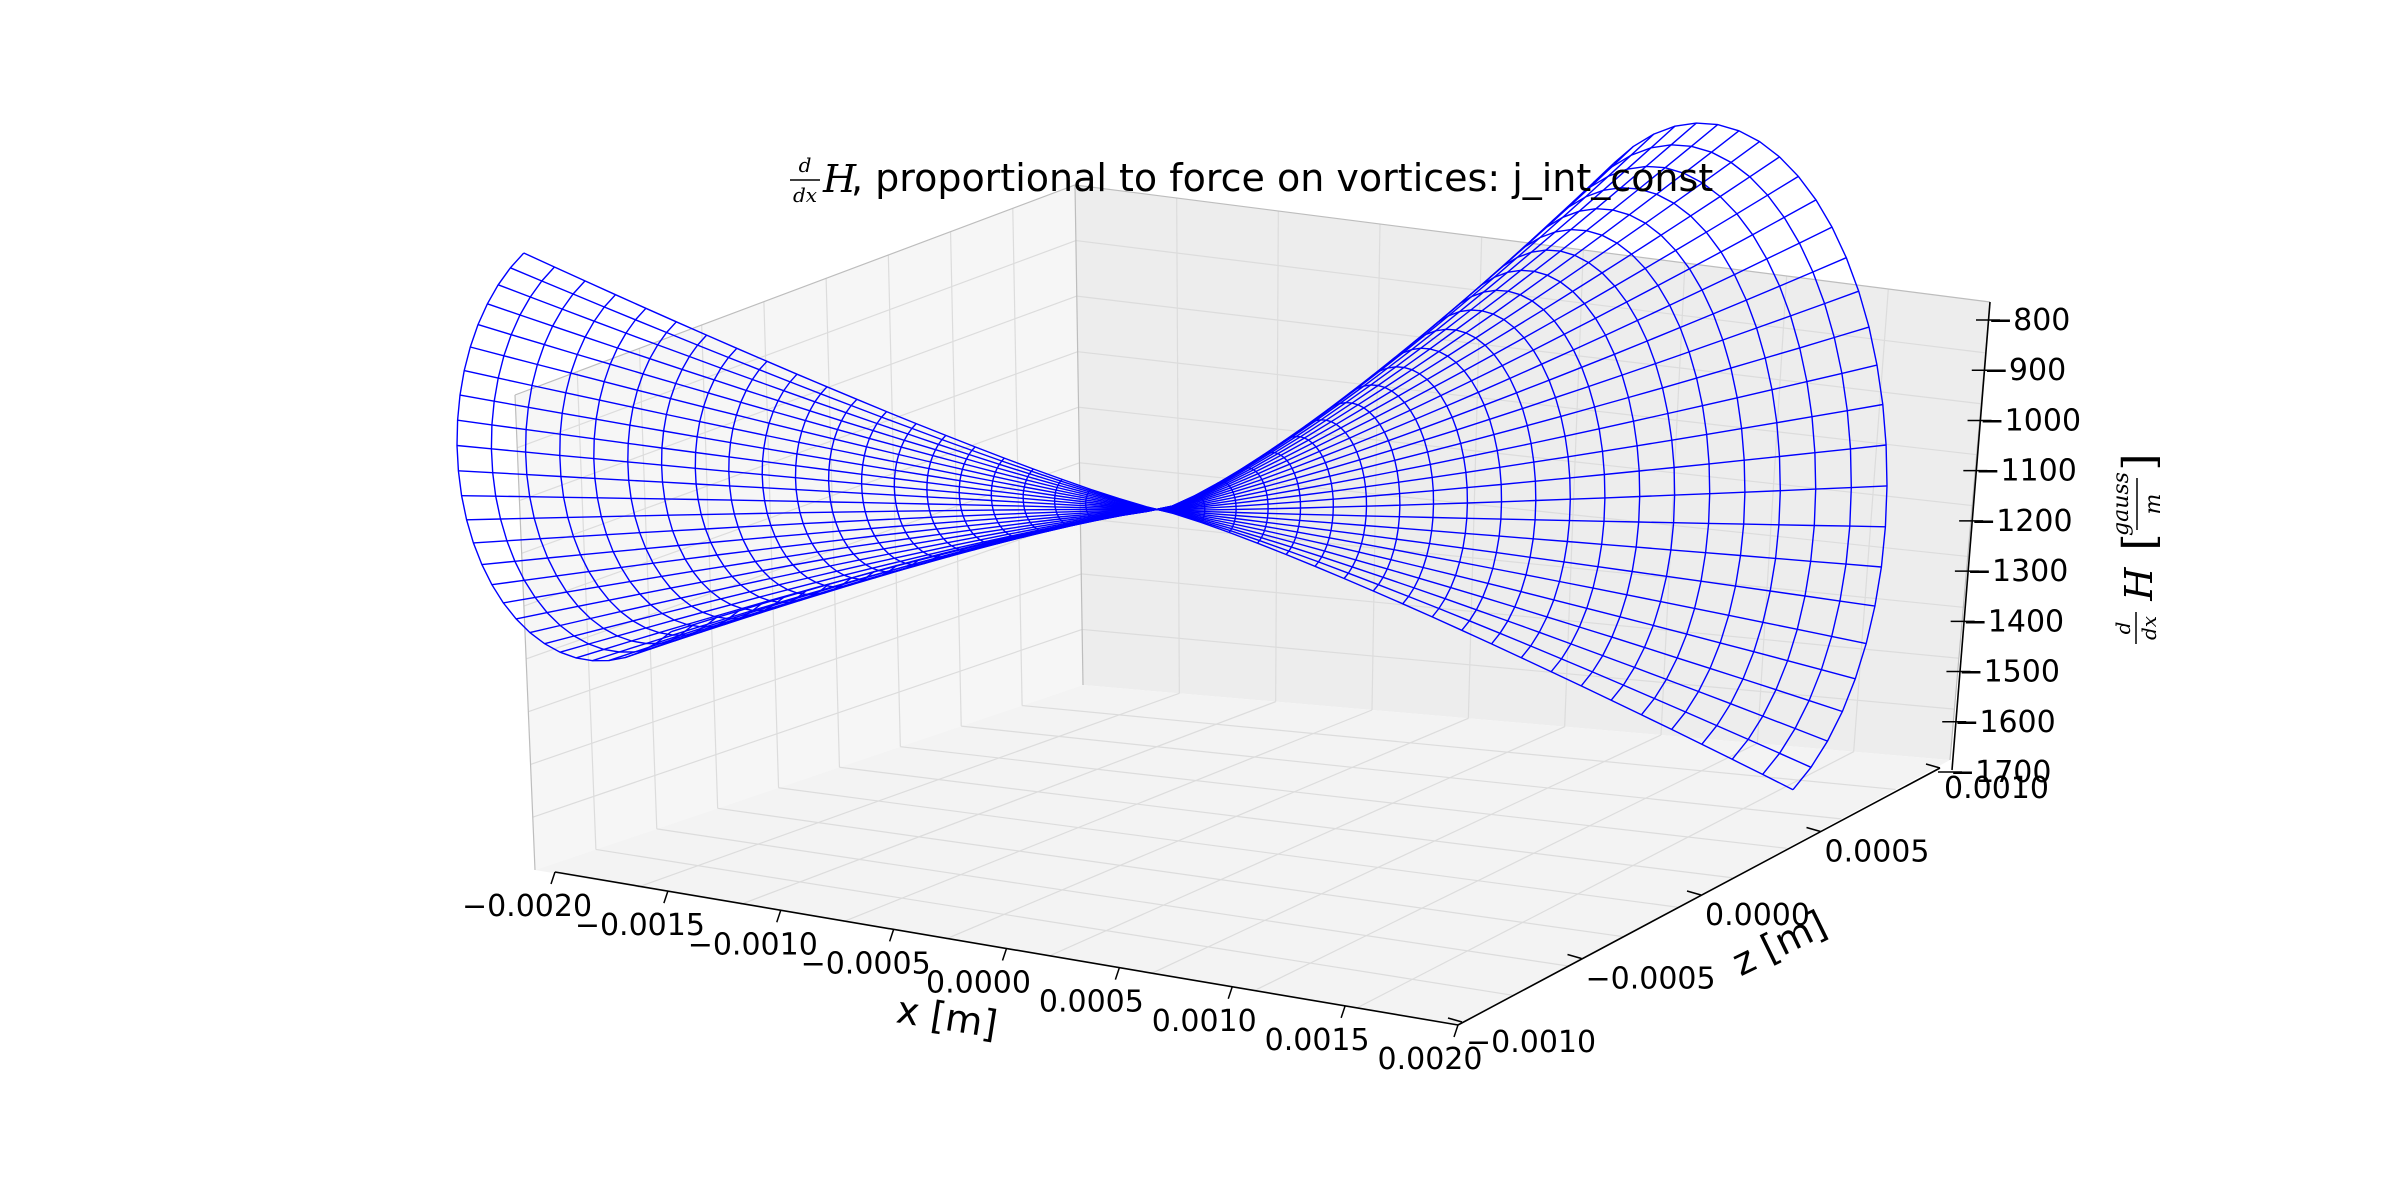 The width and height of the screenshot is (2400, 1198). What do you see at coordinates (2000, 772) in the screenshot?
I see `value-tick-label: −1700` at bounding box center [2000, 772].